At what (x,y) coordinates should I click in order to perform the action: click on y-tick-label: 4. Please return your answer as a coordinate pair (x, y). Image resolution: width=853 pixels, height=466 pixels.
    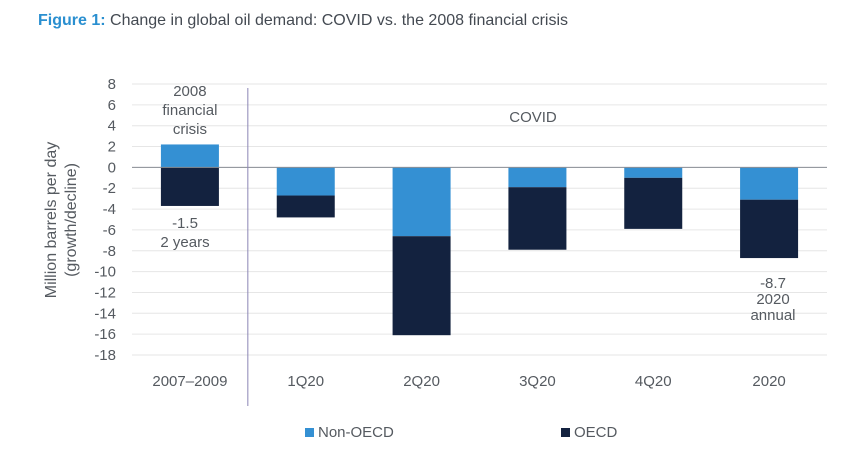
    Looking at the image, I should click on (112, 126).